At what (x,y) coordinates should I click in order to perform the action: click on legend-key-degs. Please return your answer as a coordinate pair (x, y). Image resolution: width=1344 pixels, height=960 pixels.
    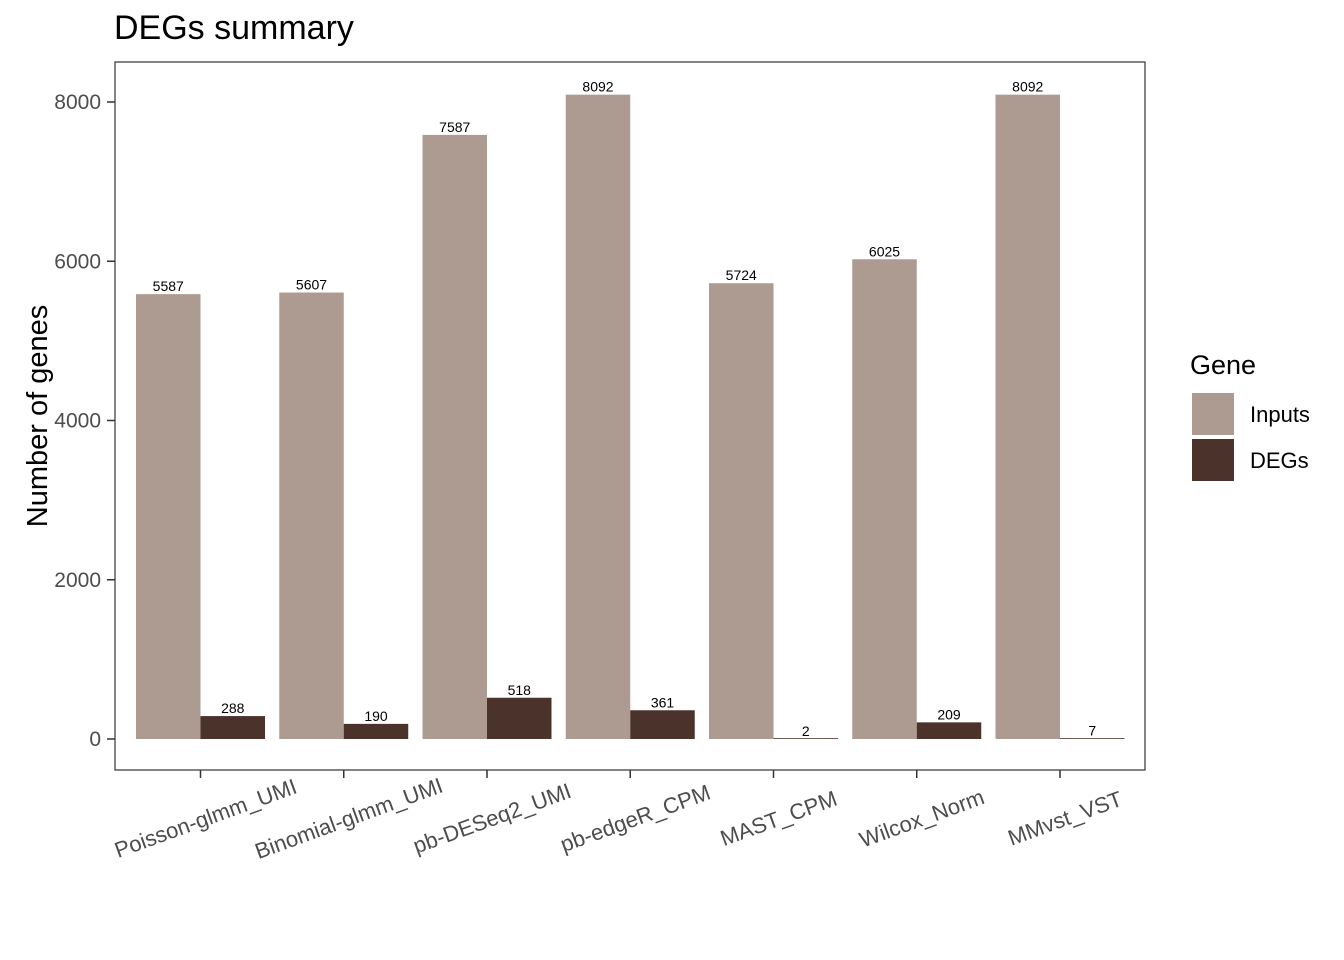
    Looking at the image, I should click on (1213, 460).